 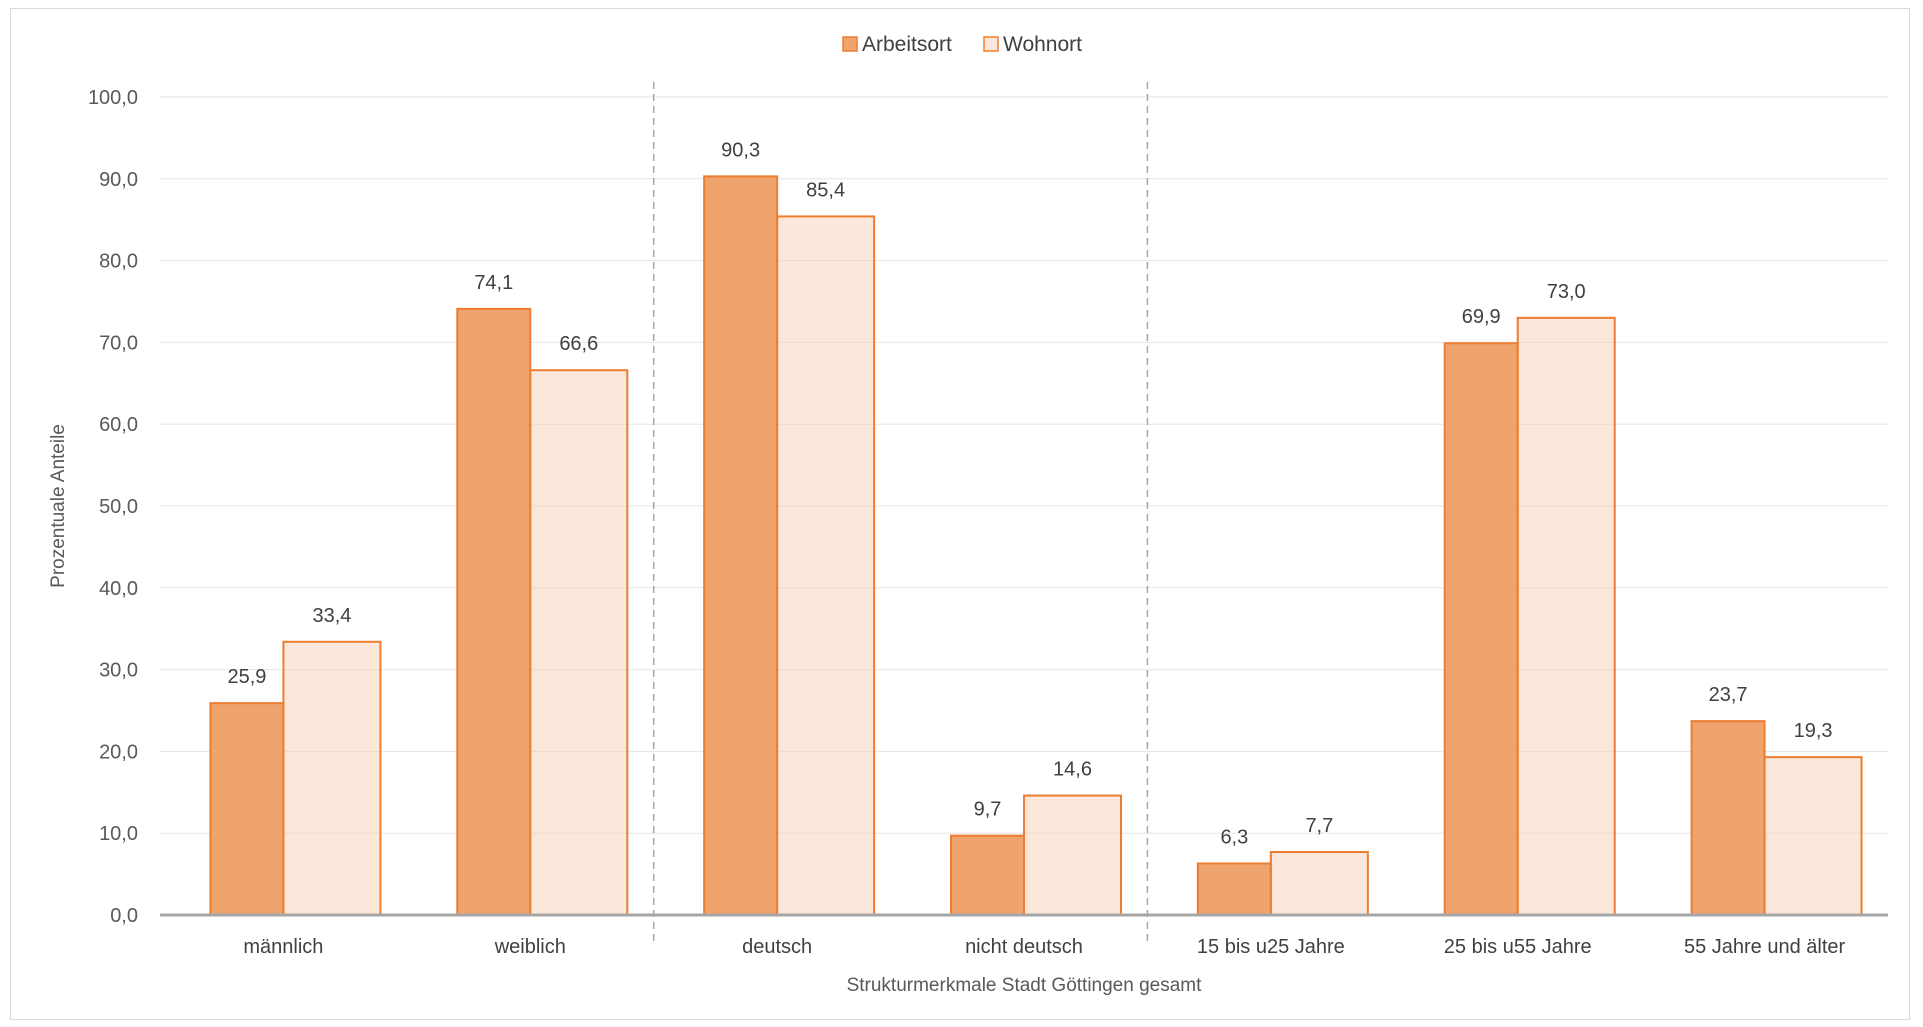 I want to click on data-label-arbeitsort: 9,7, so click(x=988, y=810).